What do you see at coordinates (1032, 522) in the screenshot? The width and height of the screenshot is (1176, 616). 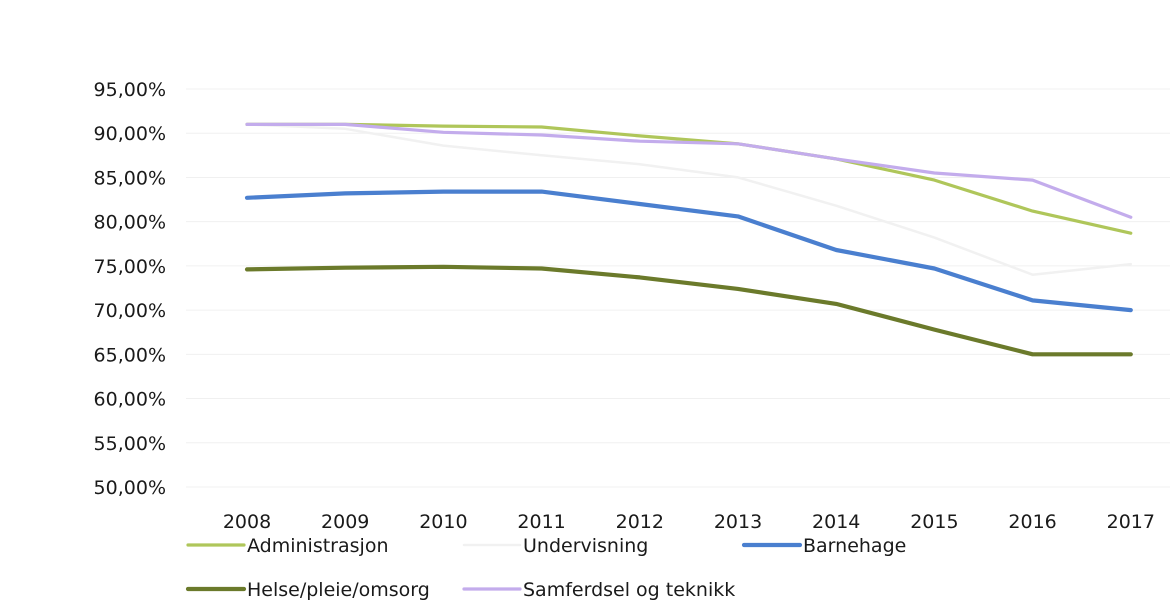 I see `x-tick-label: 2016` at bounding box center [1032, 522].